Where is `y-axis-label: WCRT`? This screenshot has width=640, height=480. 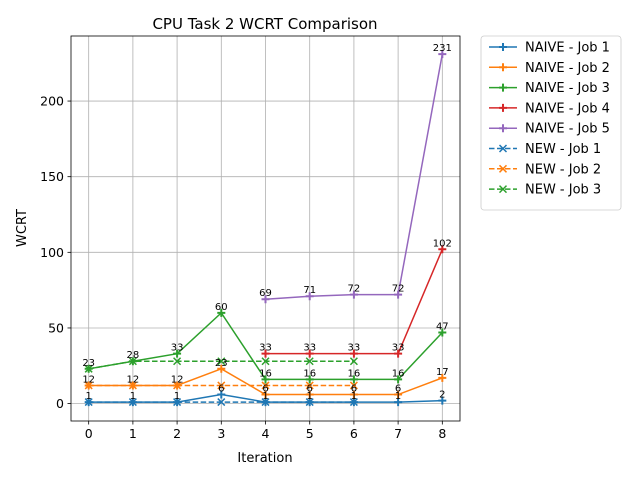 y-axis-label: WCRT is located at coordinates (22, 228).